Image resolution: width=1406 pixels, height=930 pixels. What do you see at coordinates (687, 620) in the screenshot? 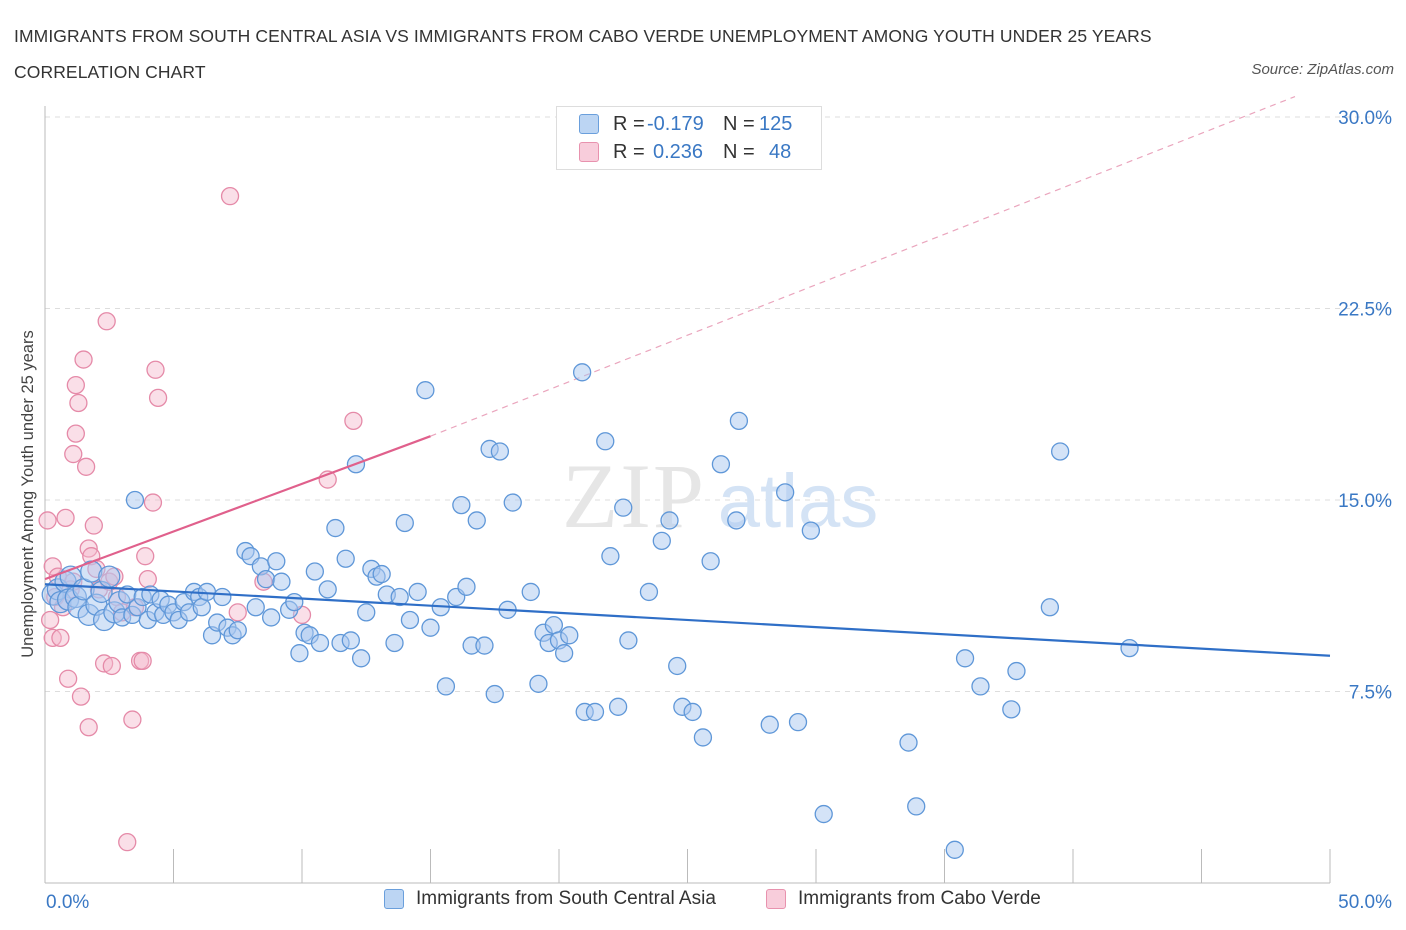
I see `south-central-asia-trendline` at bounding box center [687, 620].